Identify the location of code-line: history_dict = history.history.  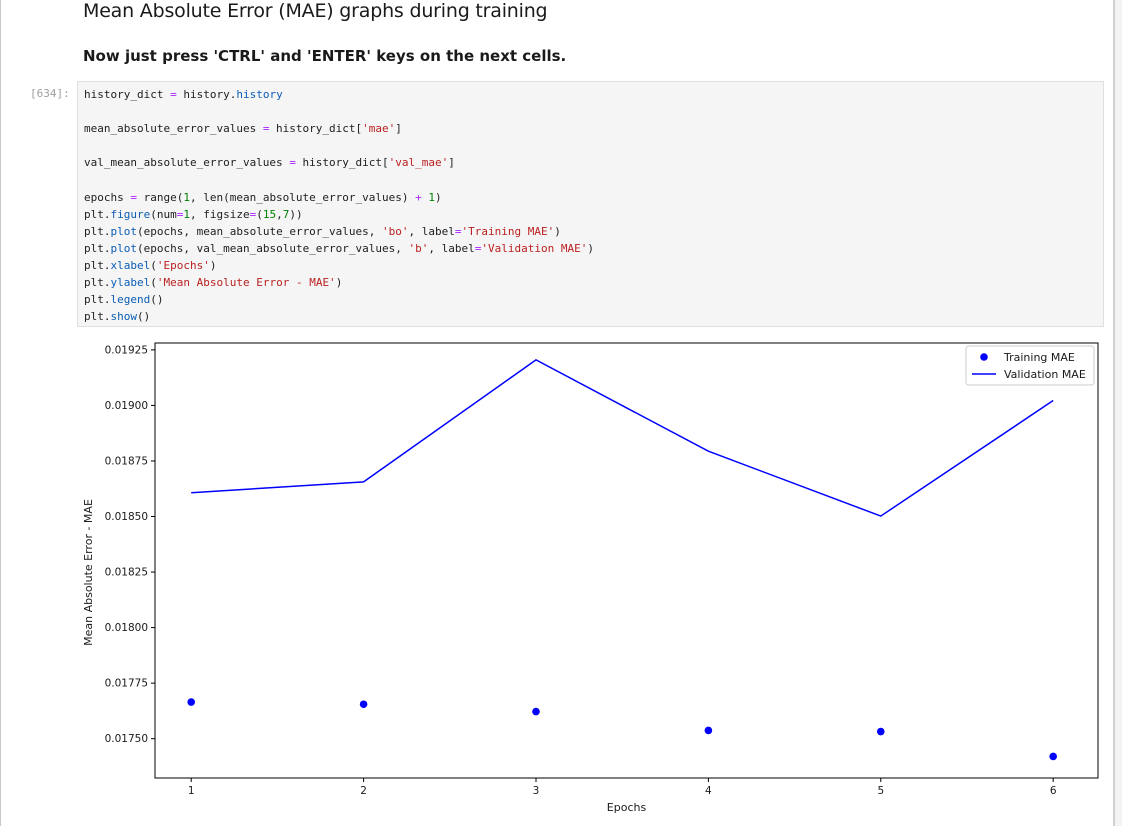
(183, 94).